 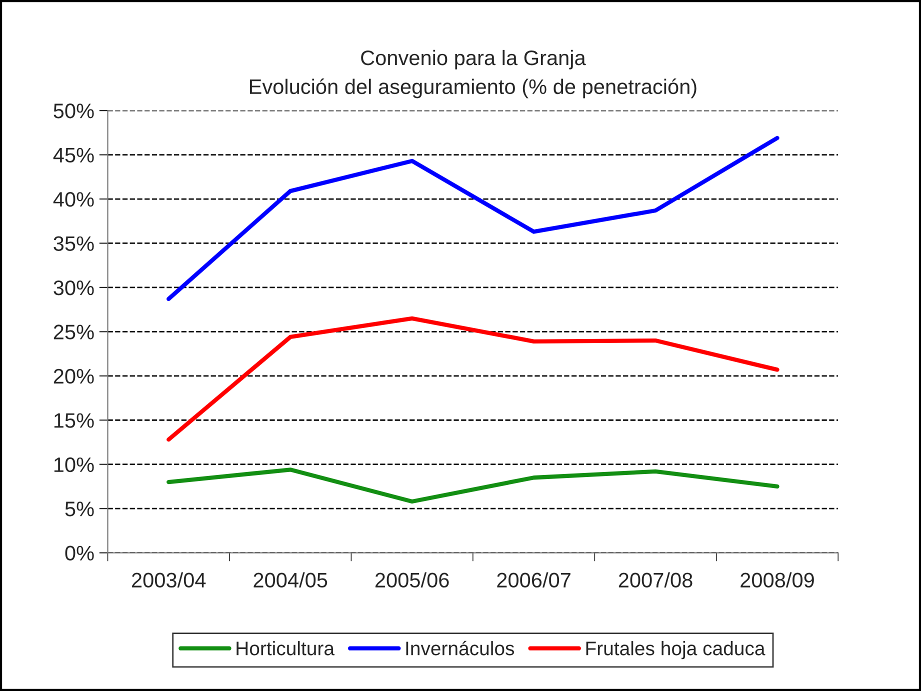 I want to click on y-tick-label: 35%, so click(x=74, y=243).